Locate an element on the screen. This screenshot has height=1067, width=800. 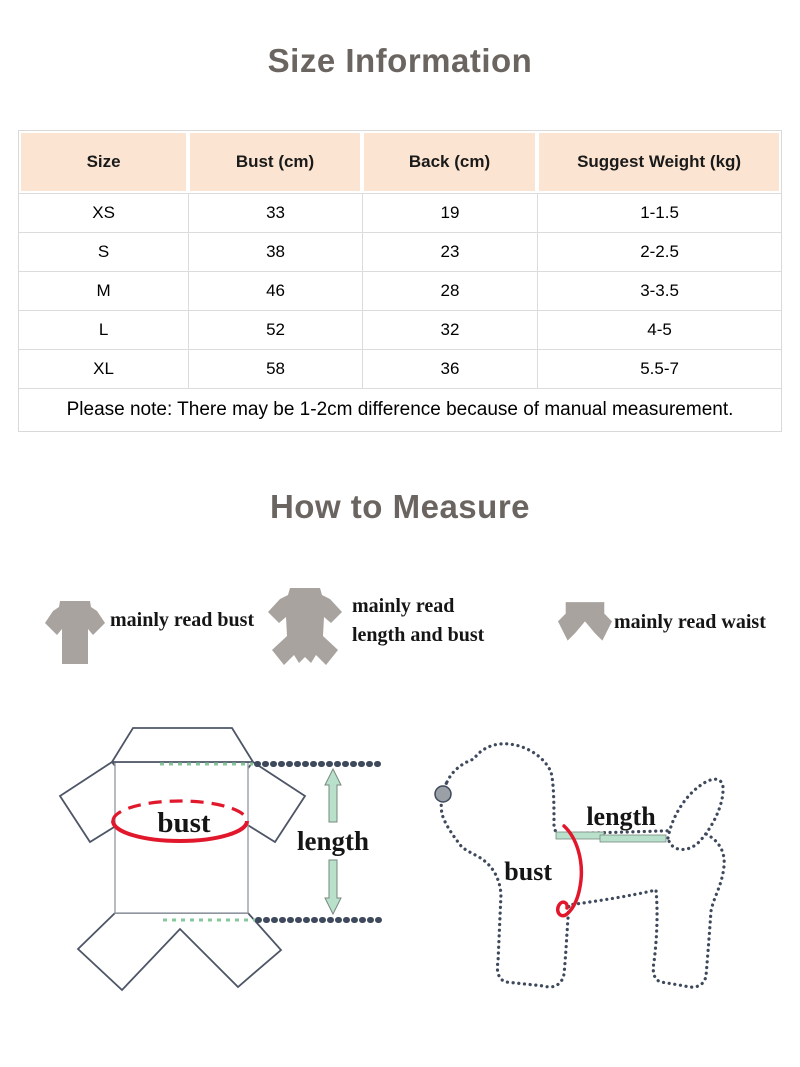
length-arrow-up is located at coordinates (333, 795).